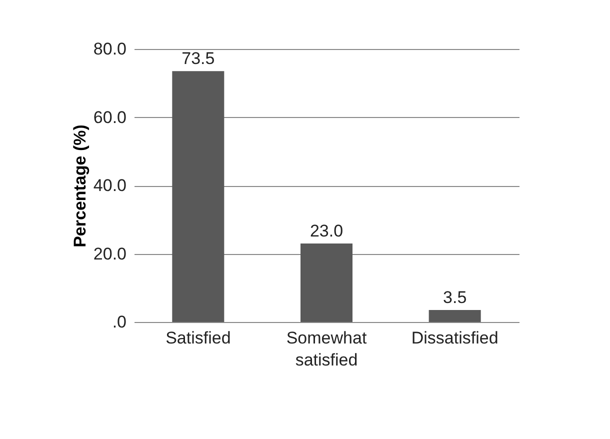 Image resolution: width=610 pixels, height=439 pixels. I want to click on x-tick-label: Satisfied, so click(198, 338).